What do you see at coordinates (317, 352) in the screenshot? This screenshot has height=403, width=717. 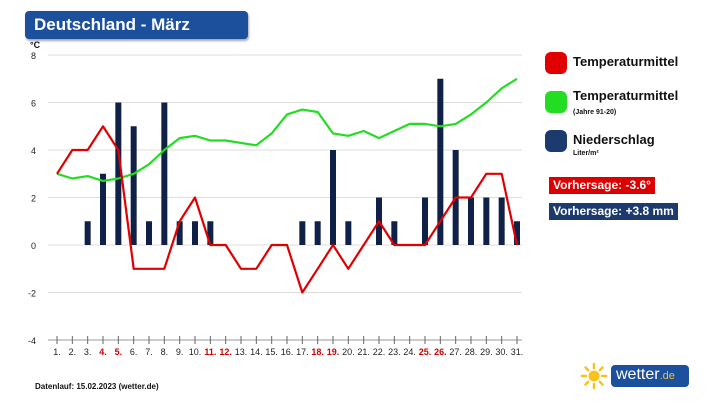 I see `x-tick-label: 18.` at bounding box center [317, 352].